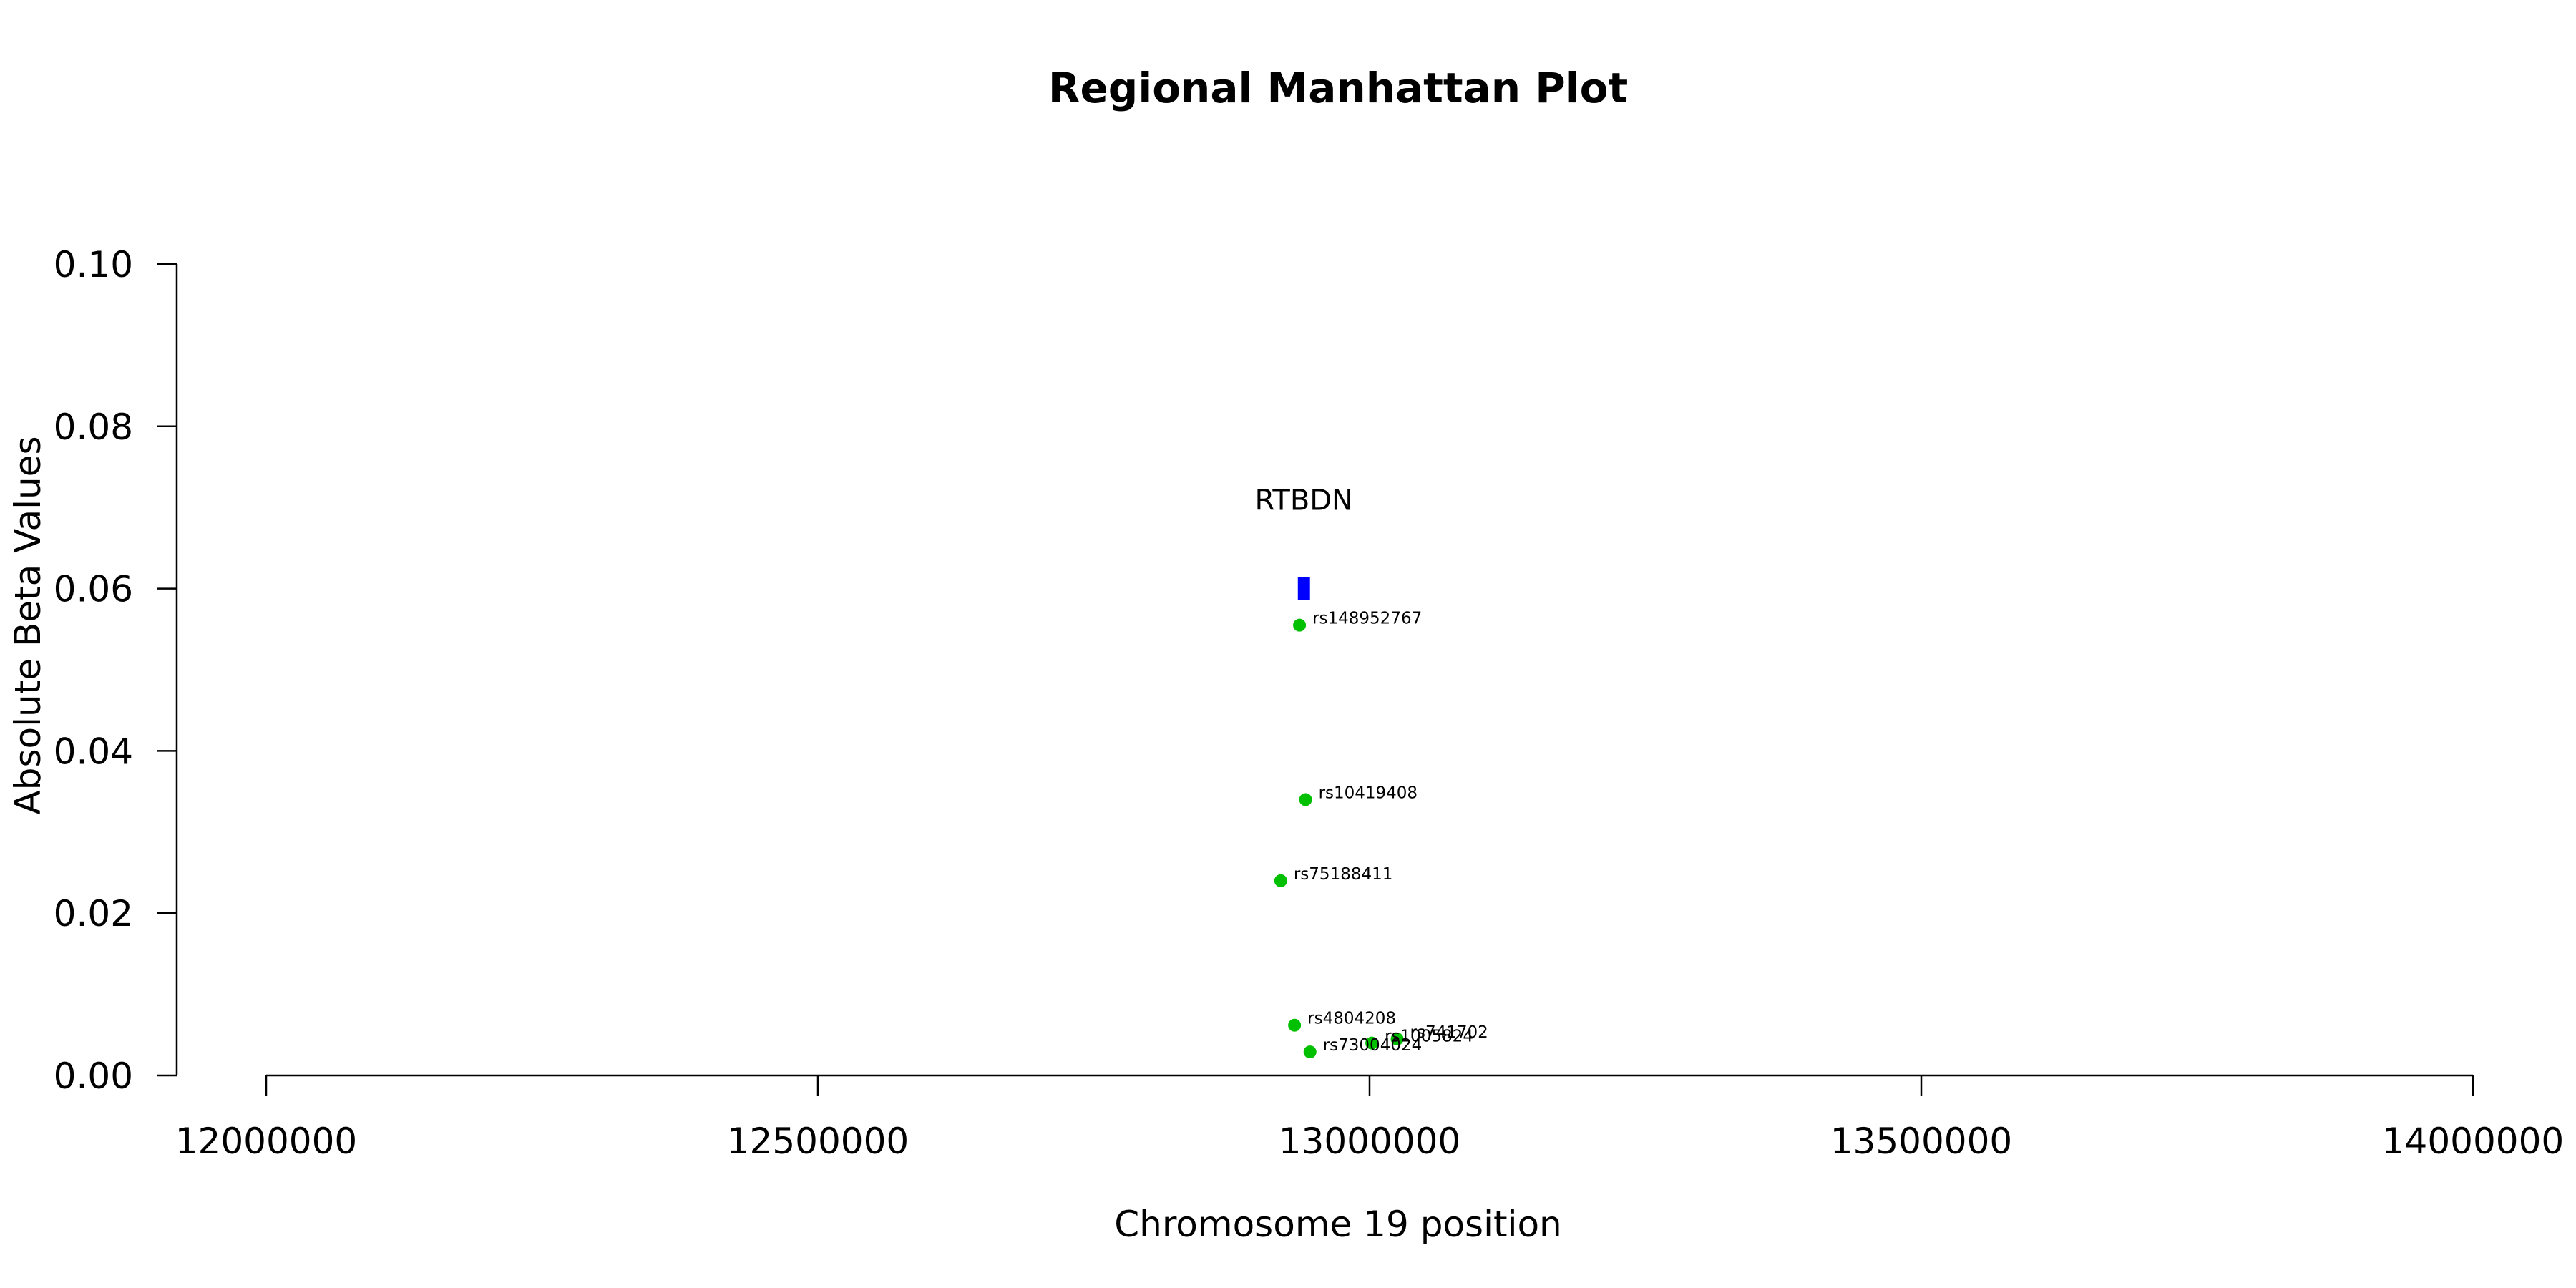  I want to click on y-axis-title: Absolute Beta Values, so click(28, 625).